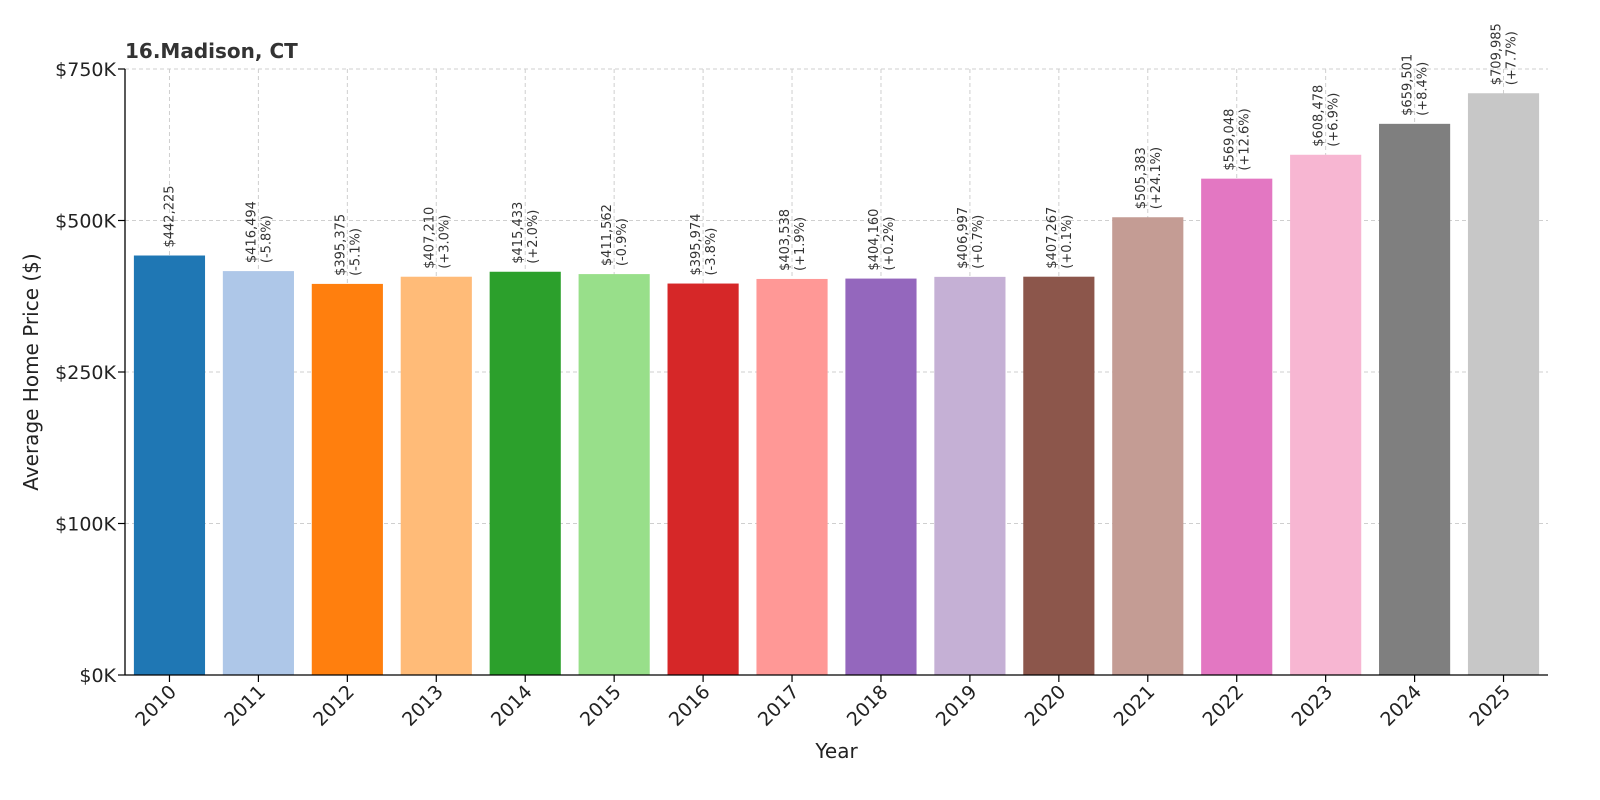  I want to click on x-tick-label: 2016, so click(690, 706).